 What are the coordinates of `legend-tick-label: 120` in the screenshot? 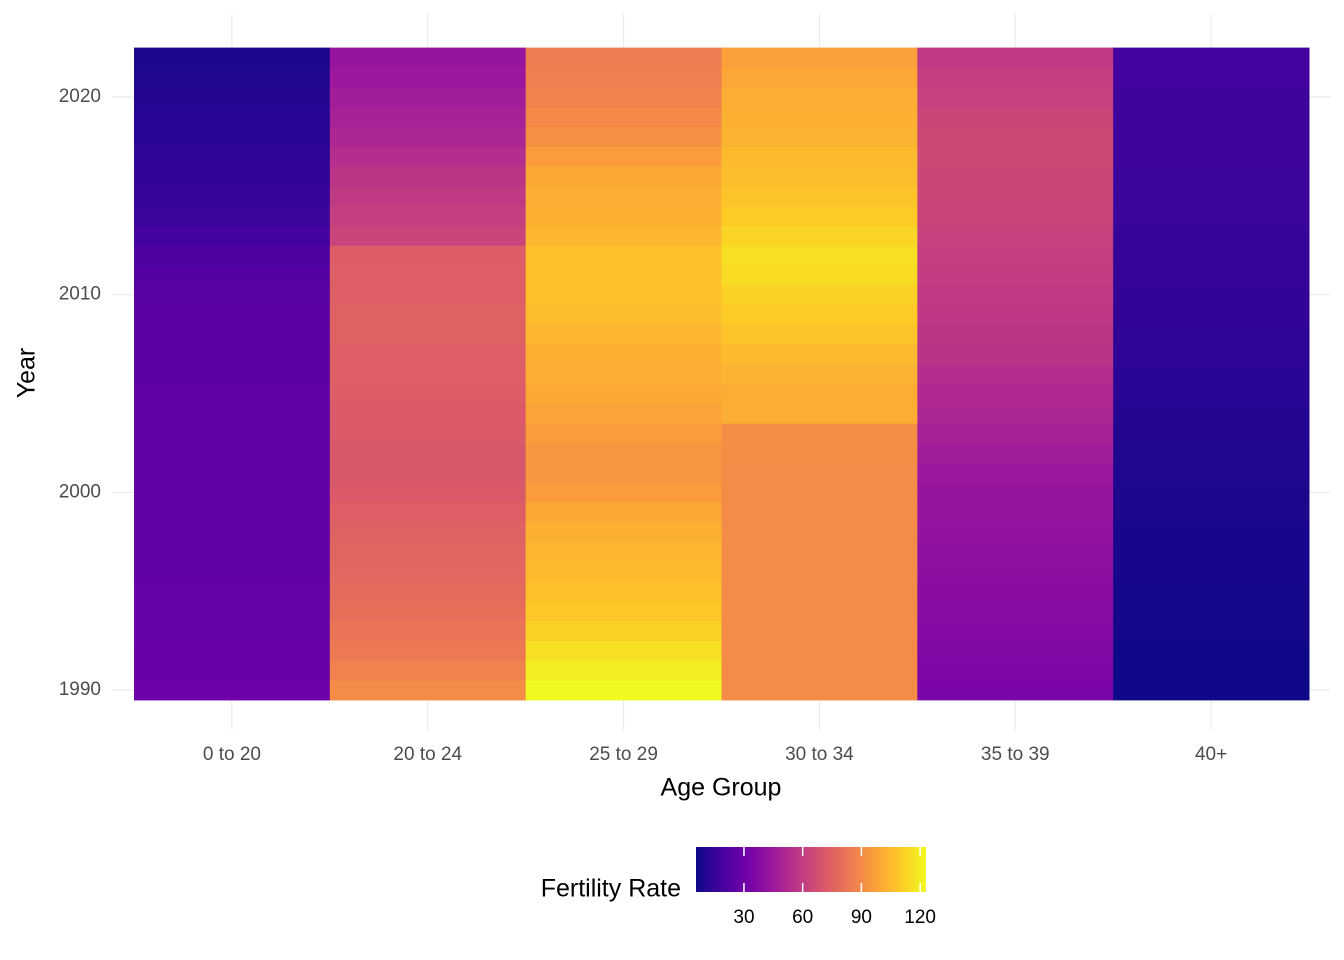 It's located at (920, 917).